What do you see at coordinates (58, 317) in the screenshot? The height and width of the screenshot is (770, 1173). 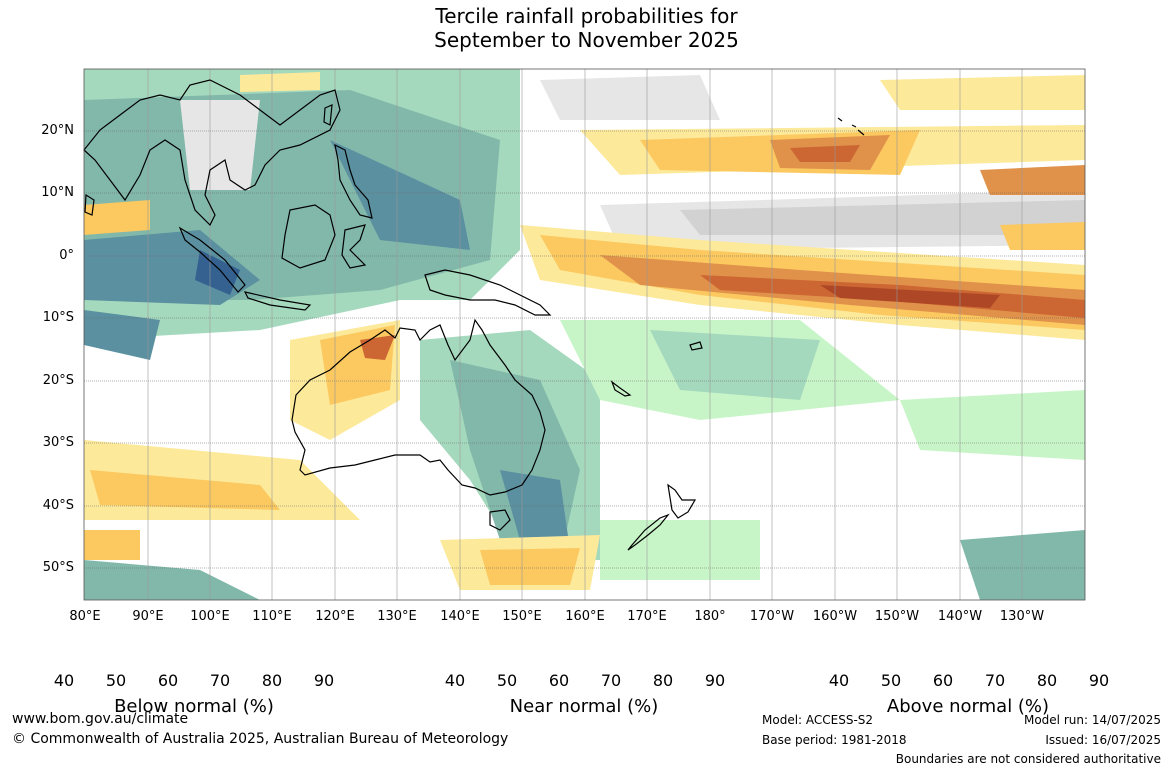 I see `lat-label: 10°S` at bounding box center [58, 317].